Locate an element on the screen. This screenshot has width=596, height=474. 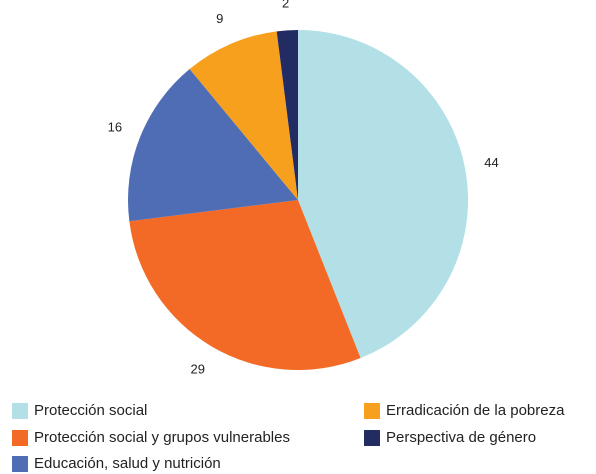
data-label-proteccion-social: 44 is located at coordinates (491, 162).